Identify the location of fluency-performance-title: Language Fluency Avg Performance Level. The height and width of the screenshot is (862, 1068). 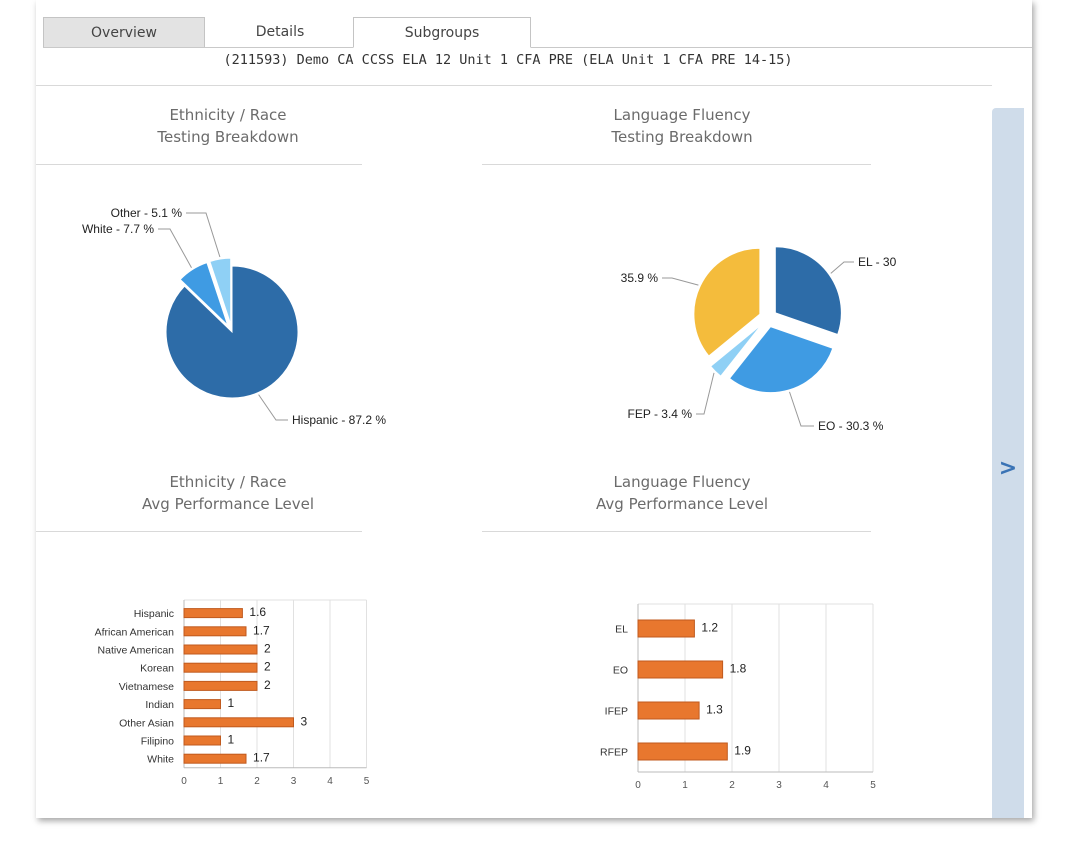
(682, 493).